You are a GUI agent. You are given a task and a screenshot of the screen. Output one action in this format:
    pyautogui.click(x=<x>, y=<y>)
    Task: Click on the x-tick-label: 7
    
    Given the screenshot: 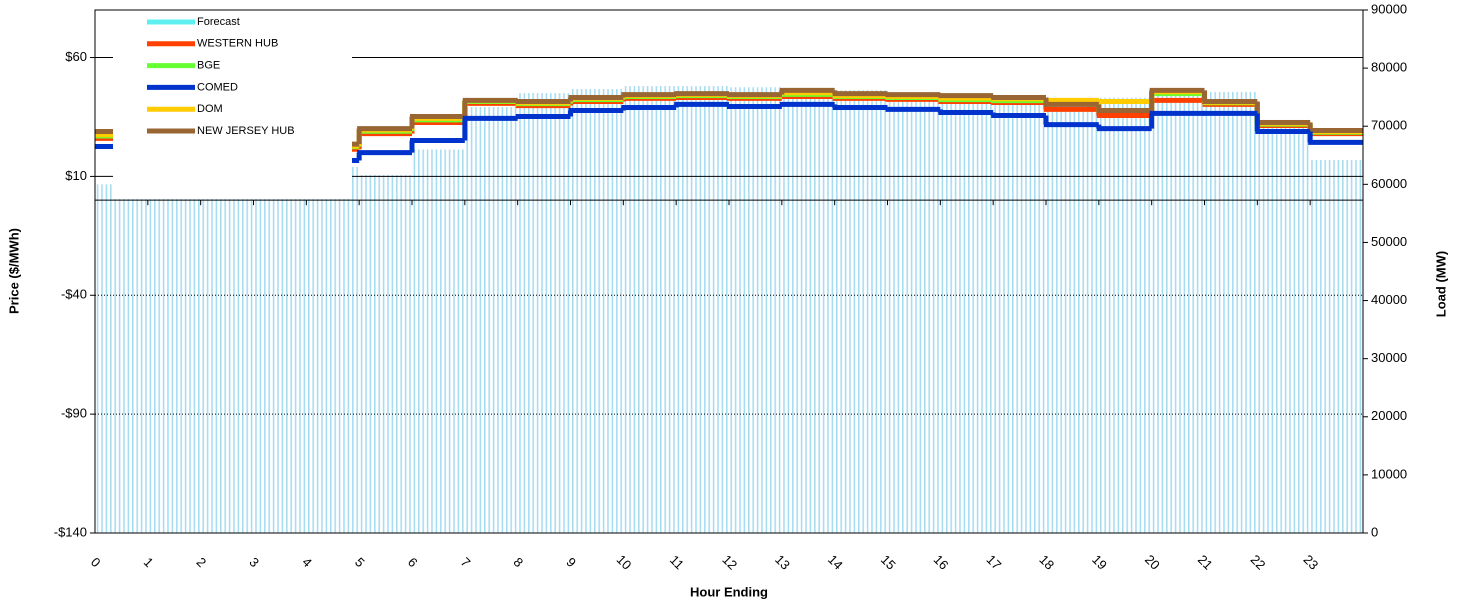 What is the action you would take?
    pyautogui.click(x=466, y=562)
    